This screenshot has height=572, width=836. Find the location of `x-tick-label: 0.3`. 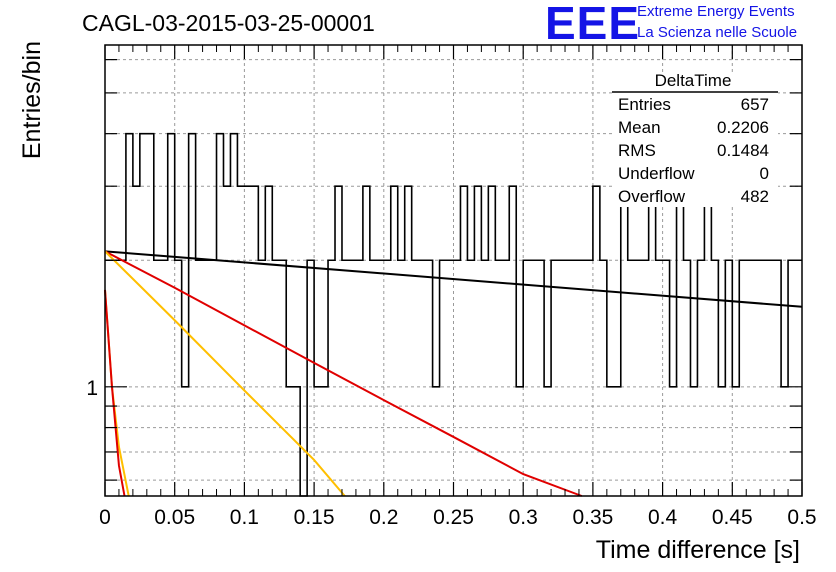

x-tick-label: 0.3 is located at coordinates (523, 517).